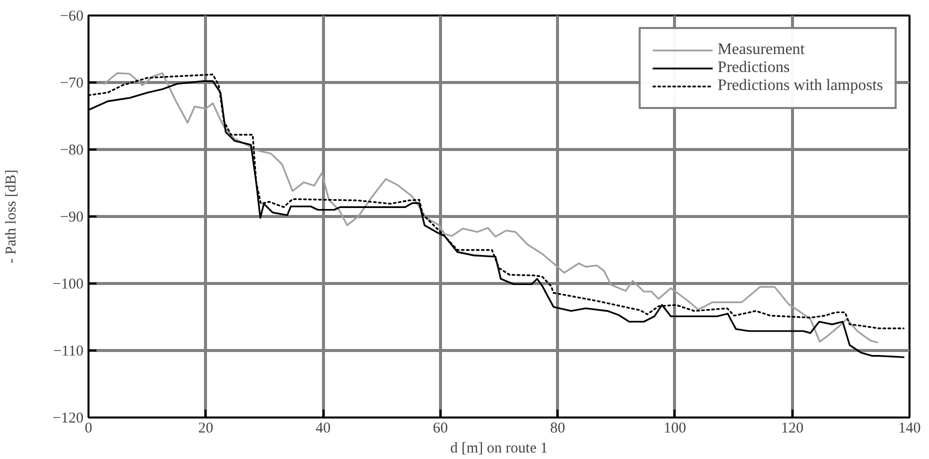 The width and height of the screenshot is (929, 459). I want to click on y-tick-label: −90, so click(72, 218).